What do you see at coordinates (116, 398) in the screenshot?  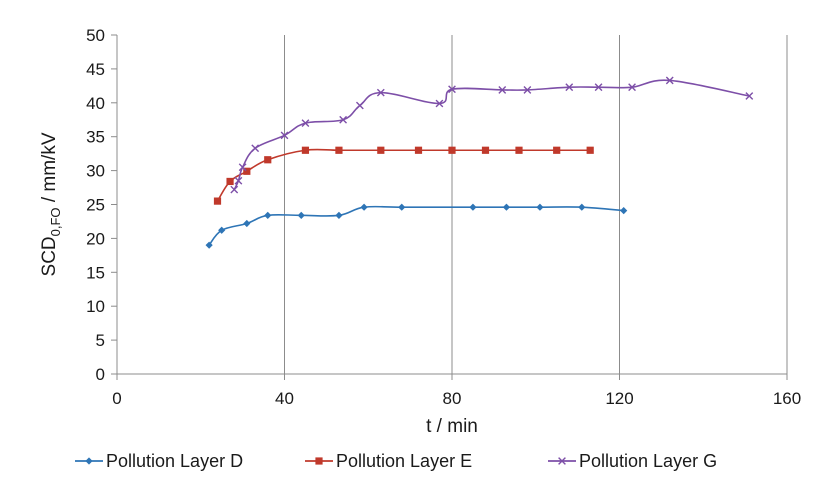 I see `x-tick-label: 0` at bounding box center [116, 398].